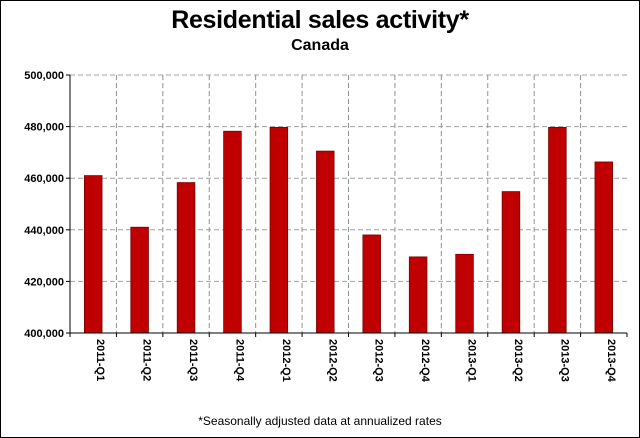 The image size is (640, 438). I want to click on x-tick-label: 2011-Q1, so click(100, 360).